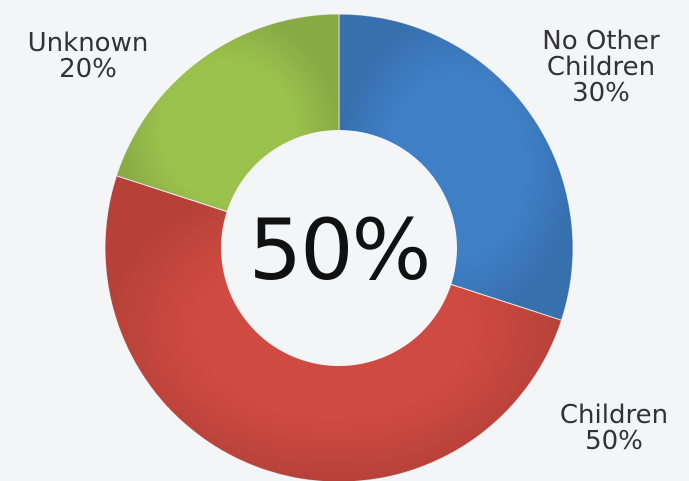  Describe the element at coordinates (601, 41) in the screenshot. I see `slice-name-line: No Other` at that location.